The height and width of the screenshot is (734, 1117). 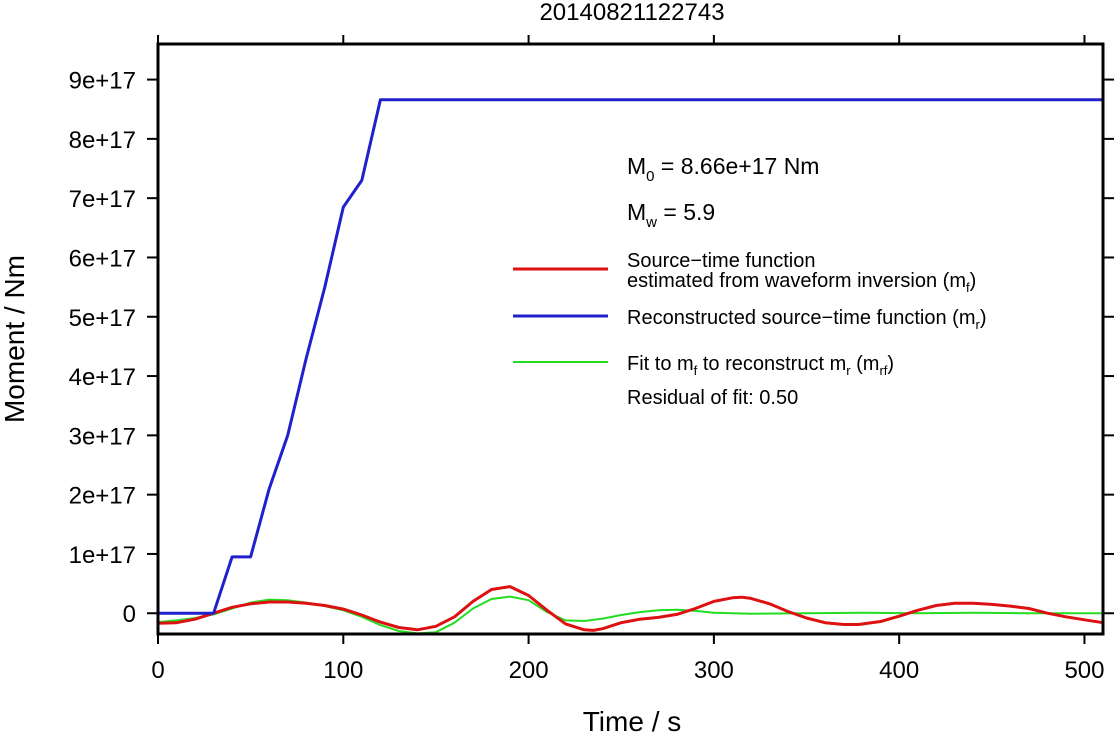 What do you see at coordinates (1084, 670) in the screenshot?
I see `x-tick-label: 500` at bounding box center [1084, 670].